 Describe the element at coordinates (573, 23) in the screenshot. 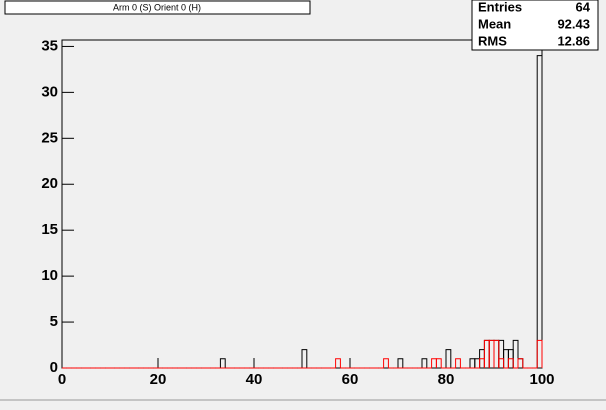

I see `stat-value: 92.43` at that location.